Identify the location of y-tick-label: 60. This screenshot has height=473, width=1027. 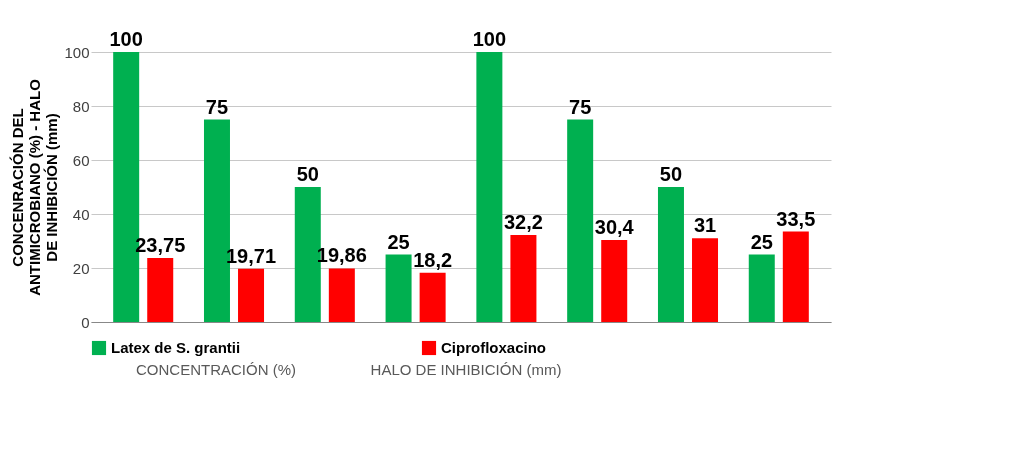
(81, 160).